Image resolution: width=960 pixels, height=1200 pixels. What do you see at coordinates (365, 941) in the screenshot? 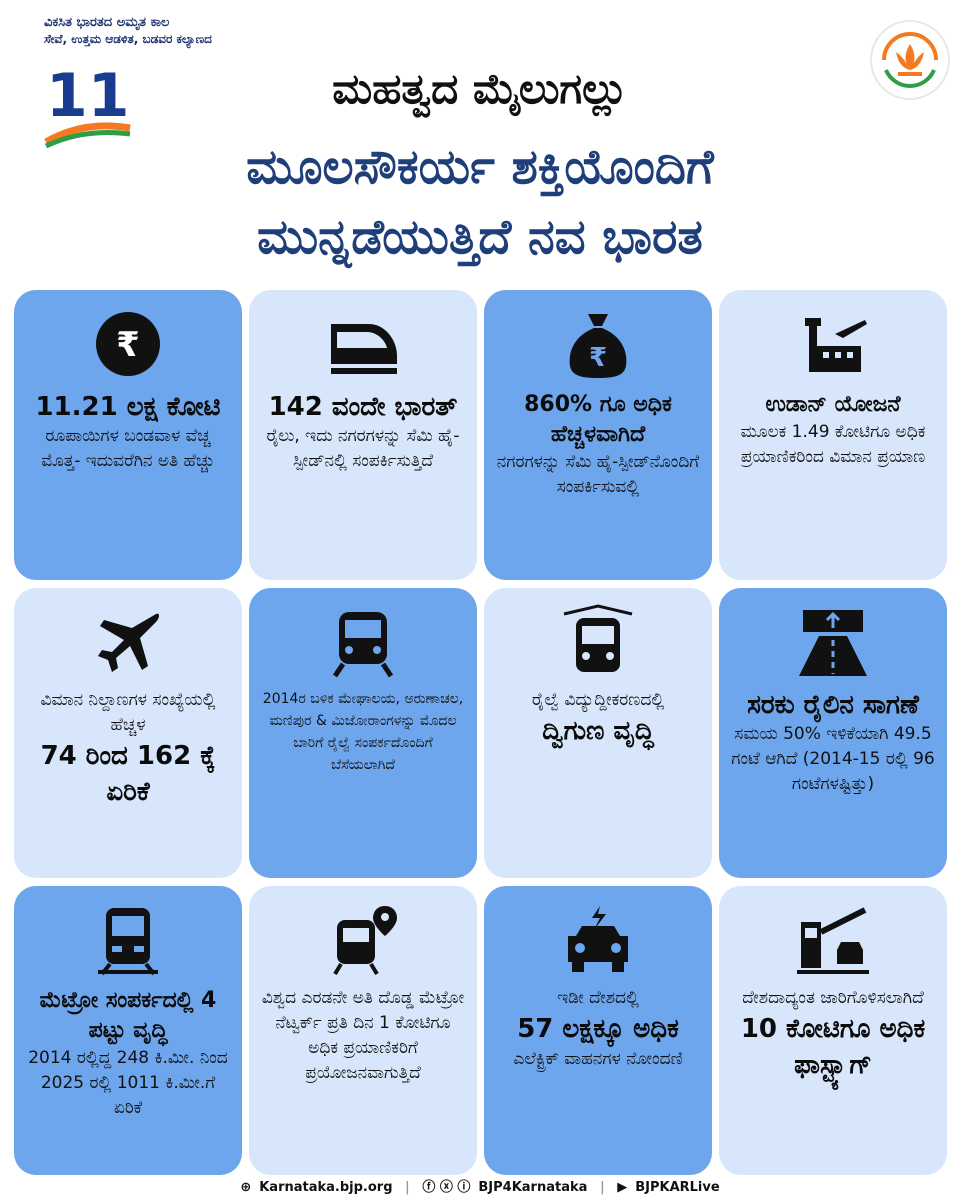
I see `metro-location-icon` at bounding box center [365, 941].